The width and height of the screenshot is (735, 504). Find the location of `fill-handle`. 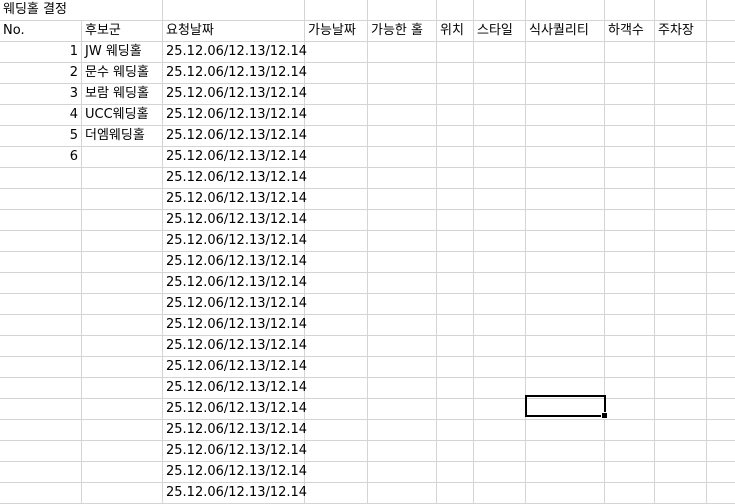

fill-handle is located at coordinates (604, 415).